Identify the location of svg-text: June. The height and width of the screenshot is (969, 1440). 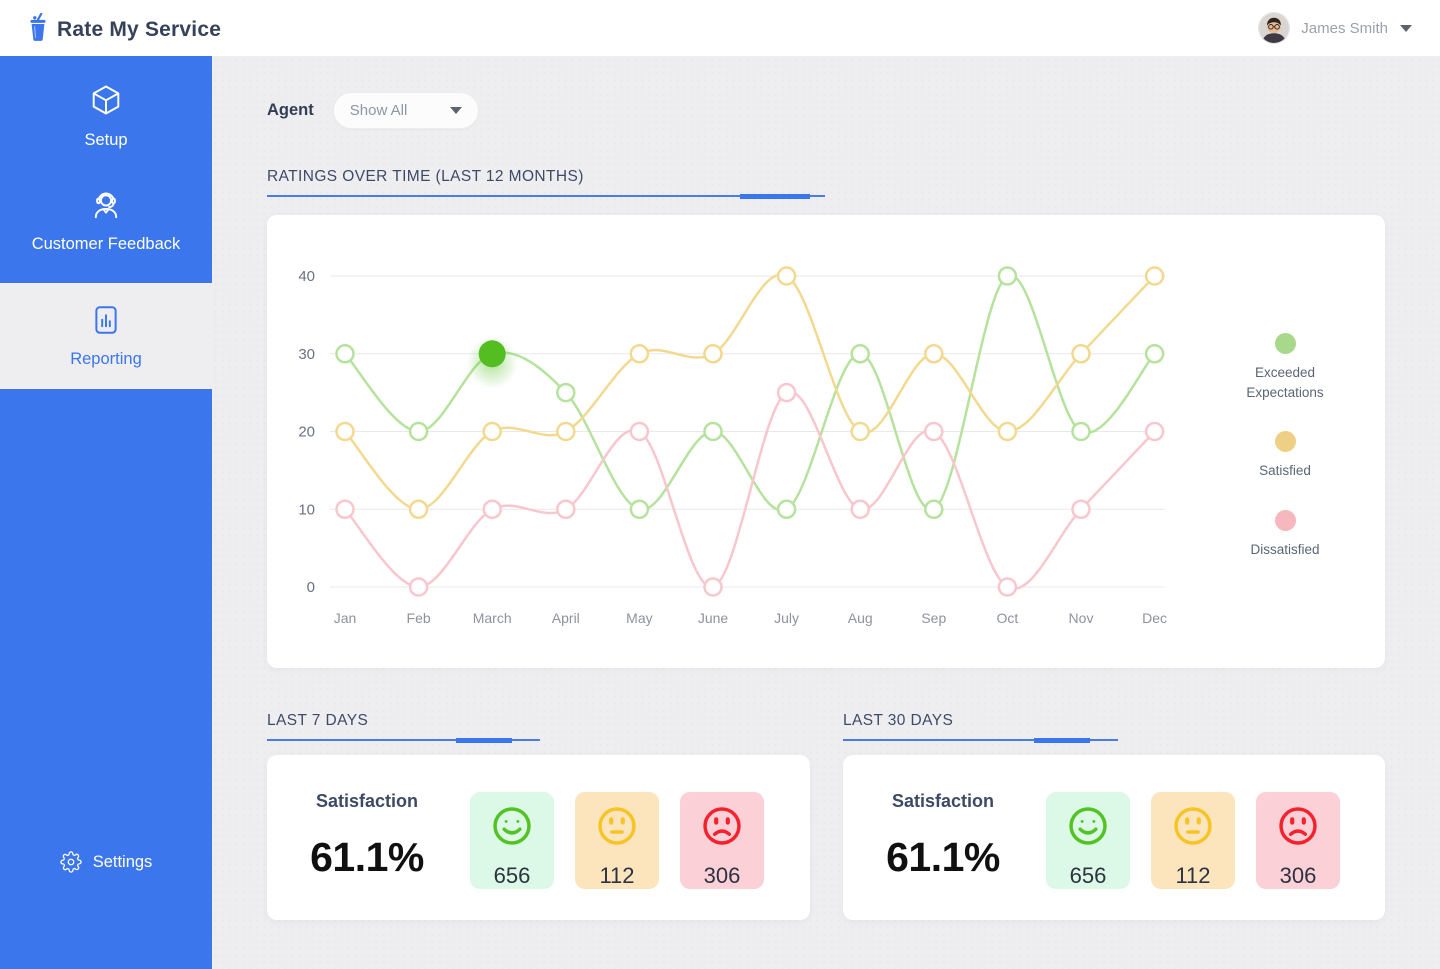
(713, 618).